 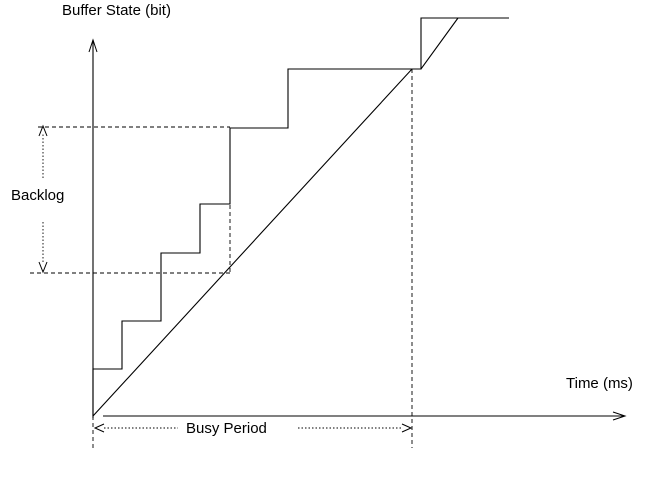 What do you see at coordinates (407, 428) in the screenshot?
I see `busy-period-right-arrowhead` at bounding box center [407, 428].